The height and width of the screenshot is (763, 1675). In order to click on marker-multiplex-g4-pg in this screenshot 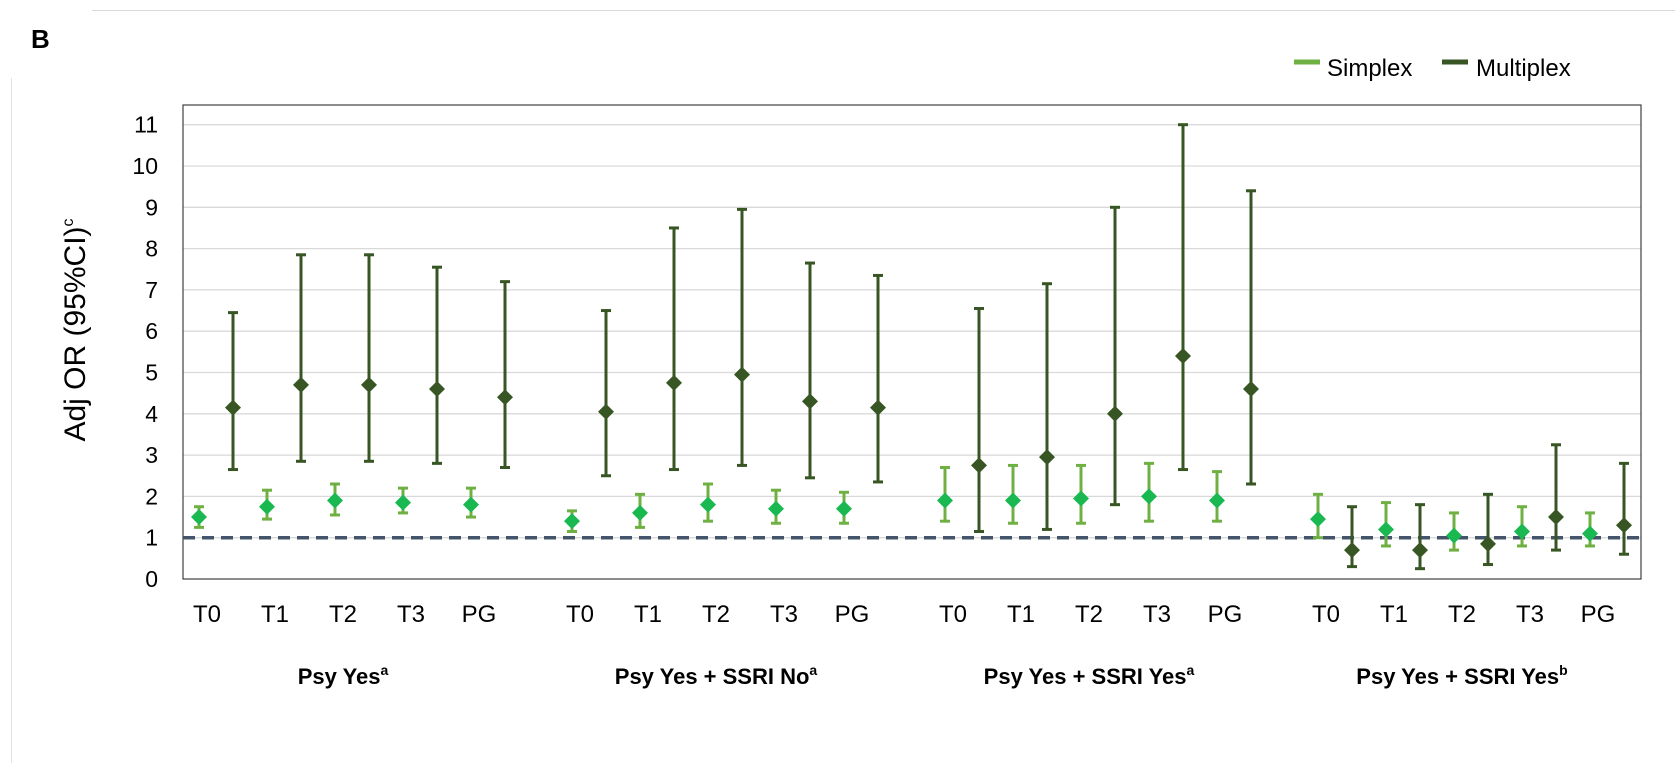, I will do `click(1624, 525)`.